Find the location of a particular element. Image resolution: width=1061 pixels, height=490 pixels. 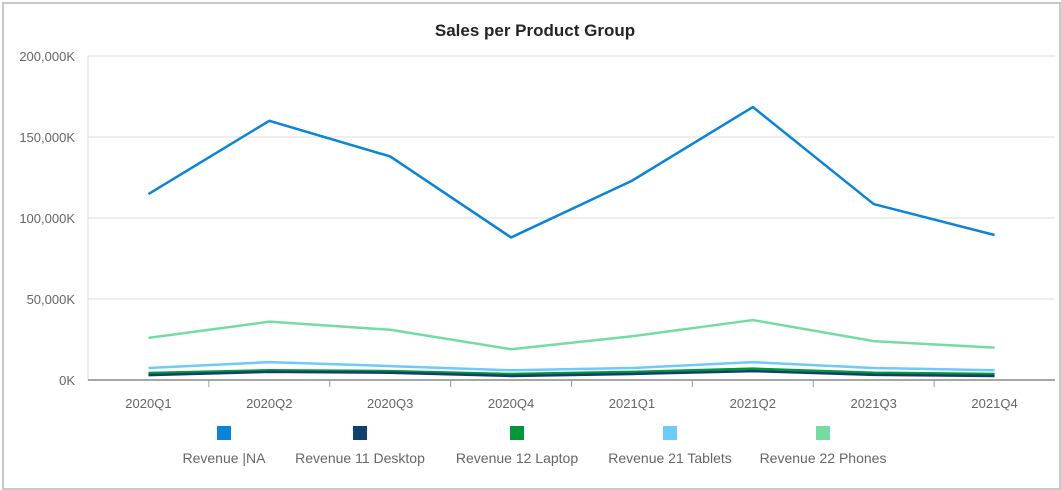

y-tick-label: 0K is located at coordinates (67, 380).